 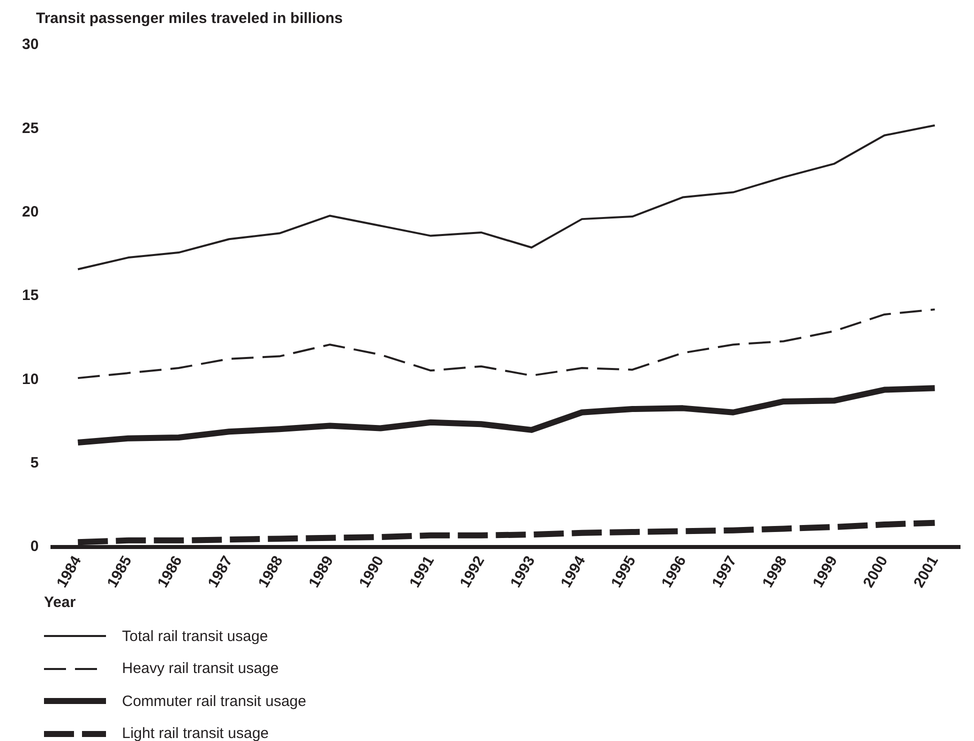 What do you see at coordinates (30, 295) in the screenshot?
I see `y-tick-label: 15` at bounding box center [30, 295].